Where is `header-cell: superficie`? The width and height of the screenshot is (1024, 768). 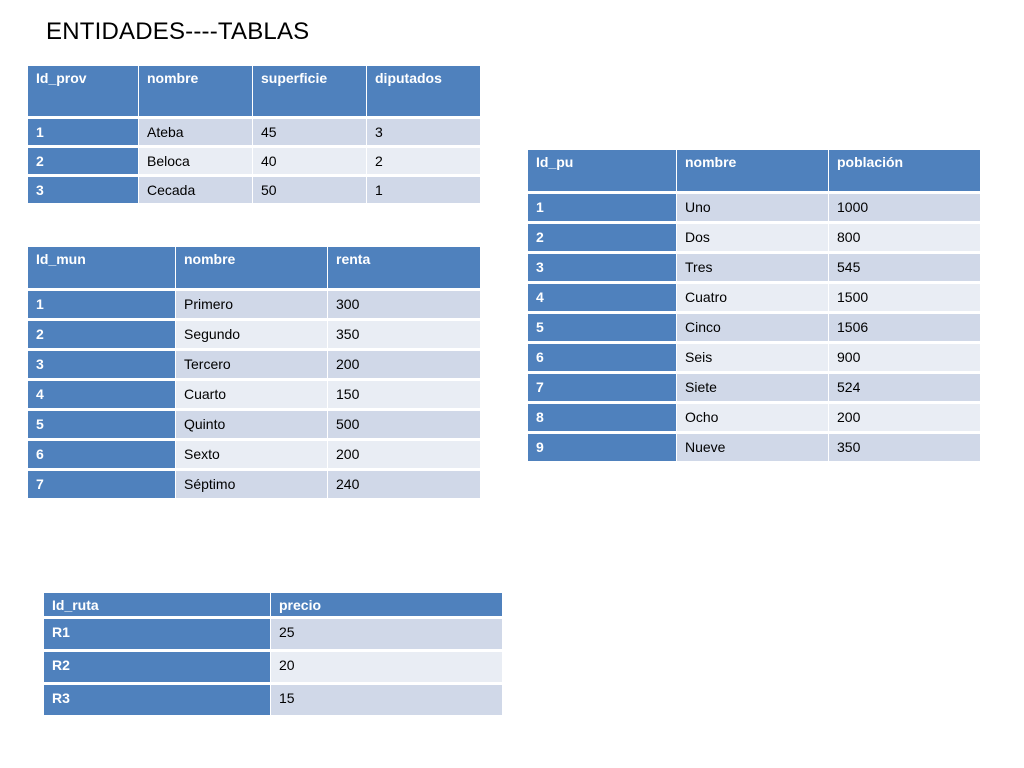 header-cell: superficie is located at coordinates (310, 92).